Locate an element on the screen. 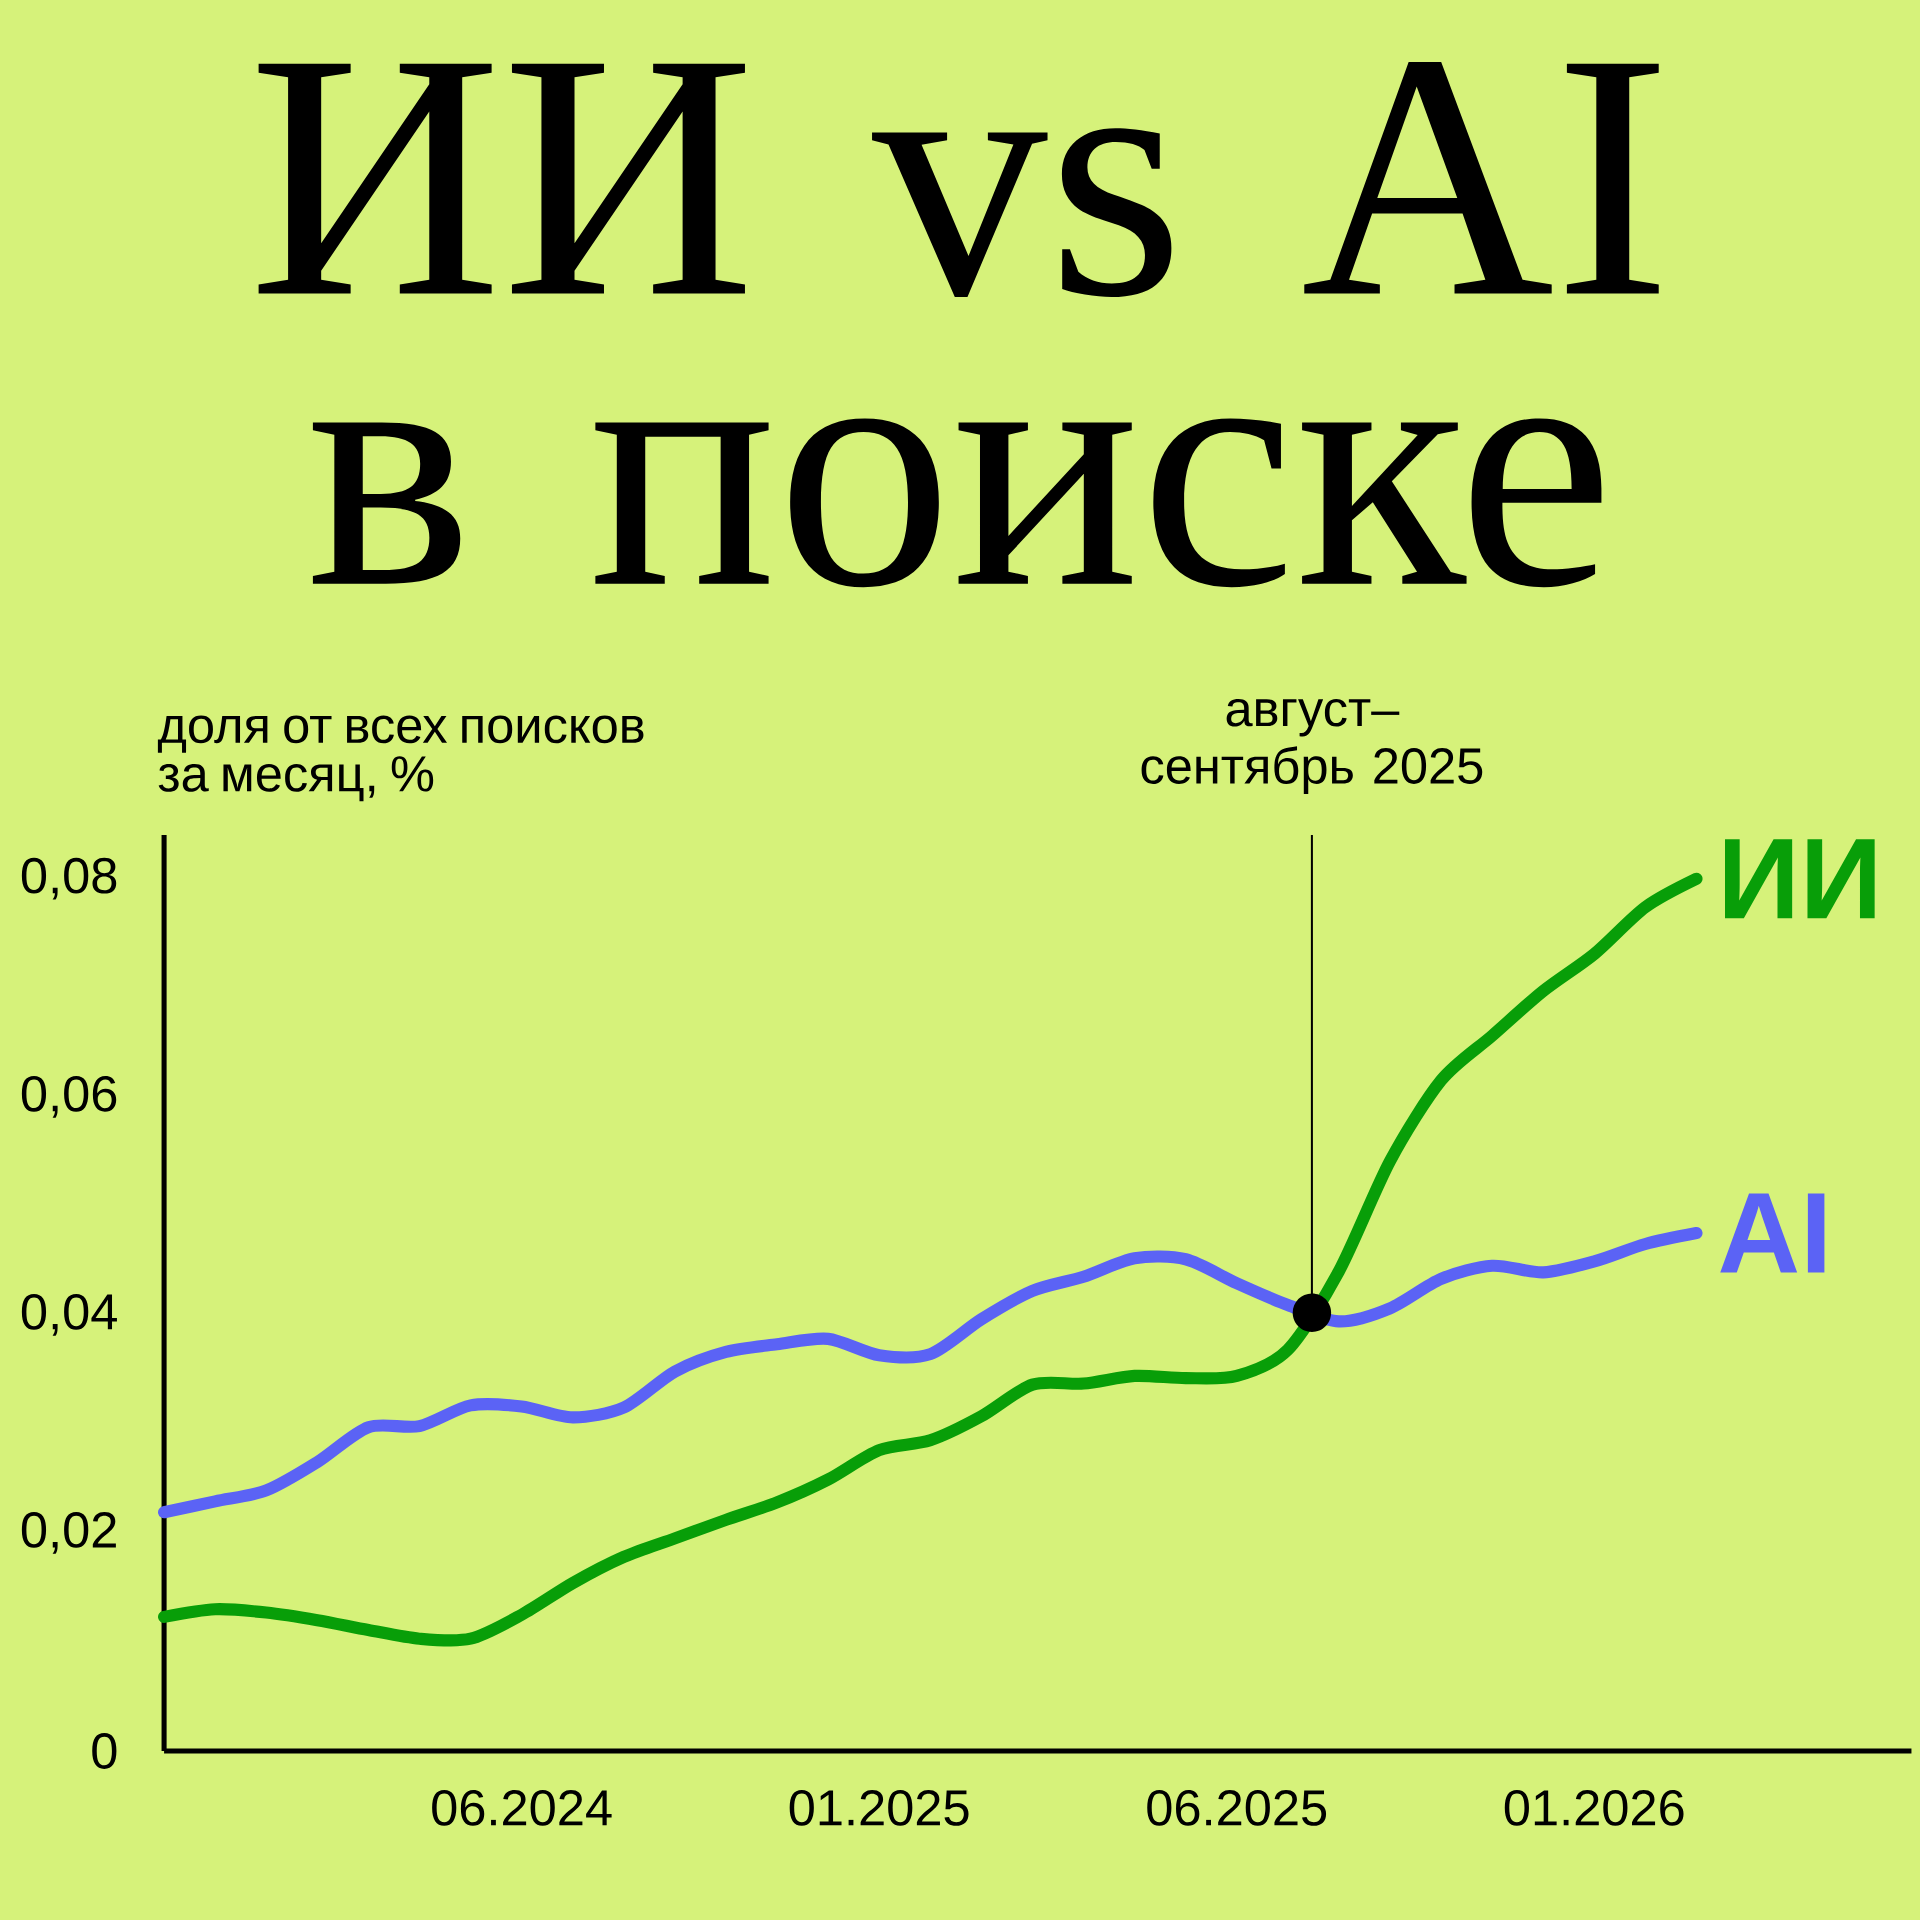  x-tick-label: 06.2025 is located at coordinates (1237, 1807).